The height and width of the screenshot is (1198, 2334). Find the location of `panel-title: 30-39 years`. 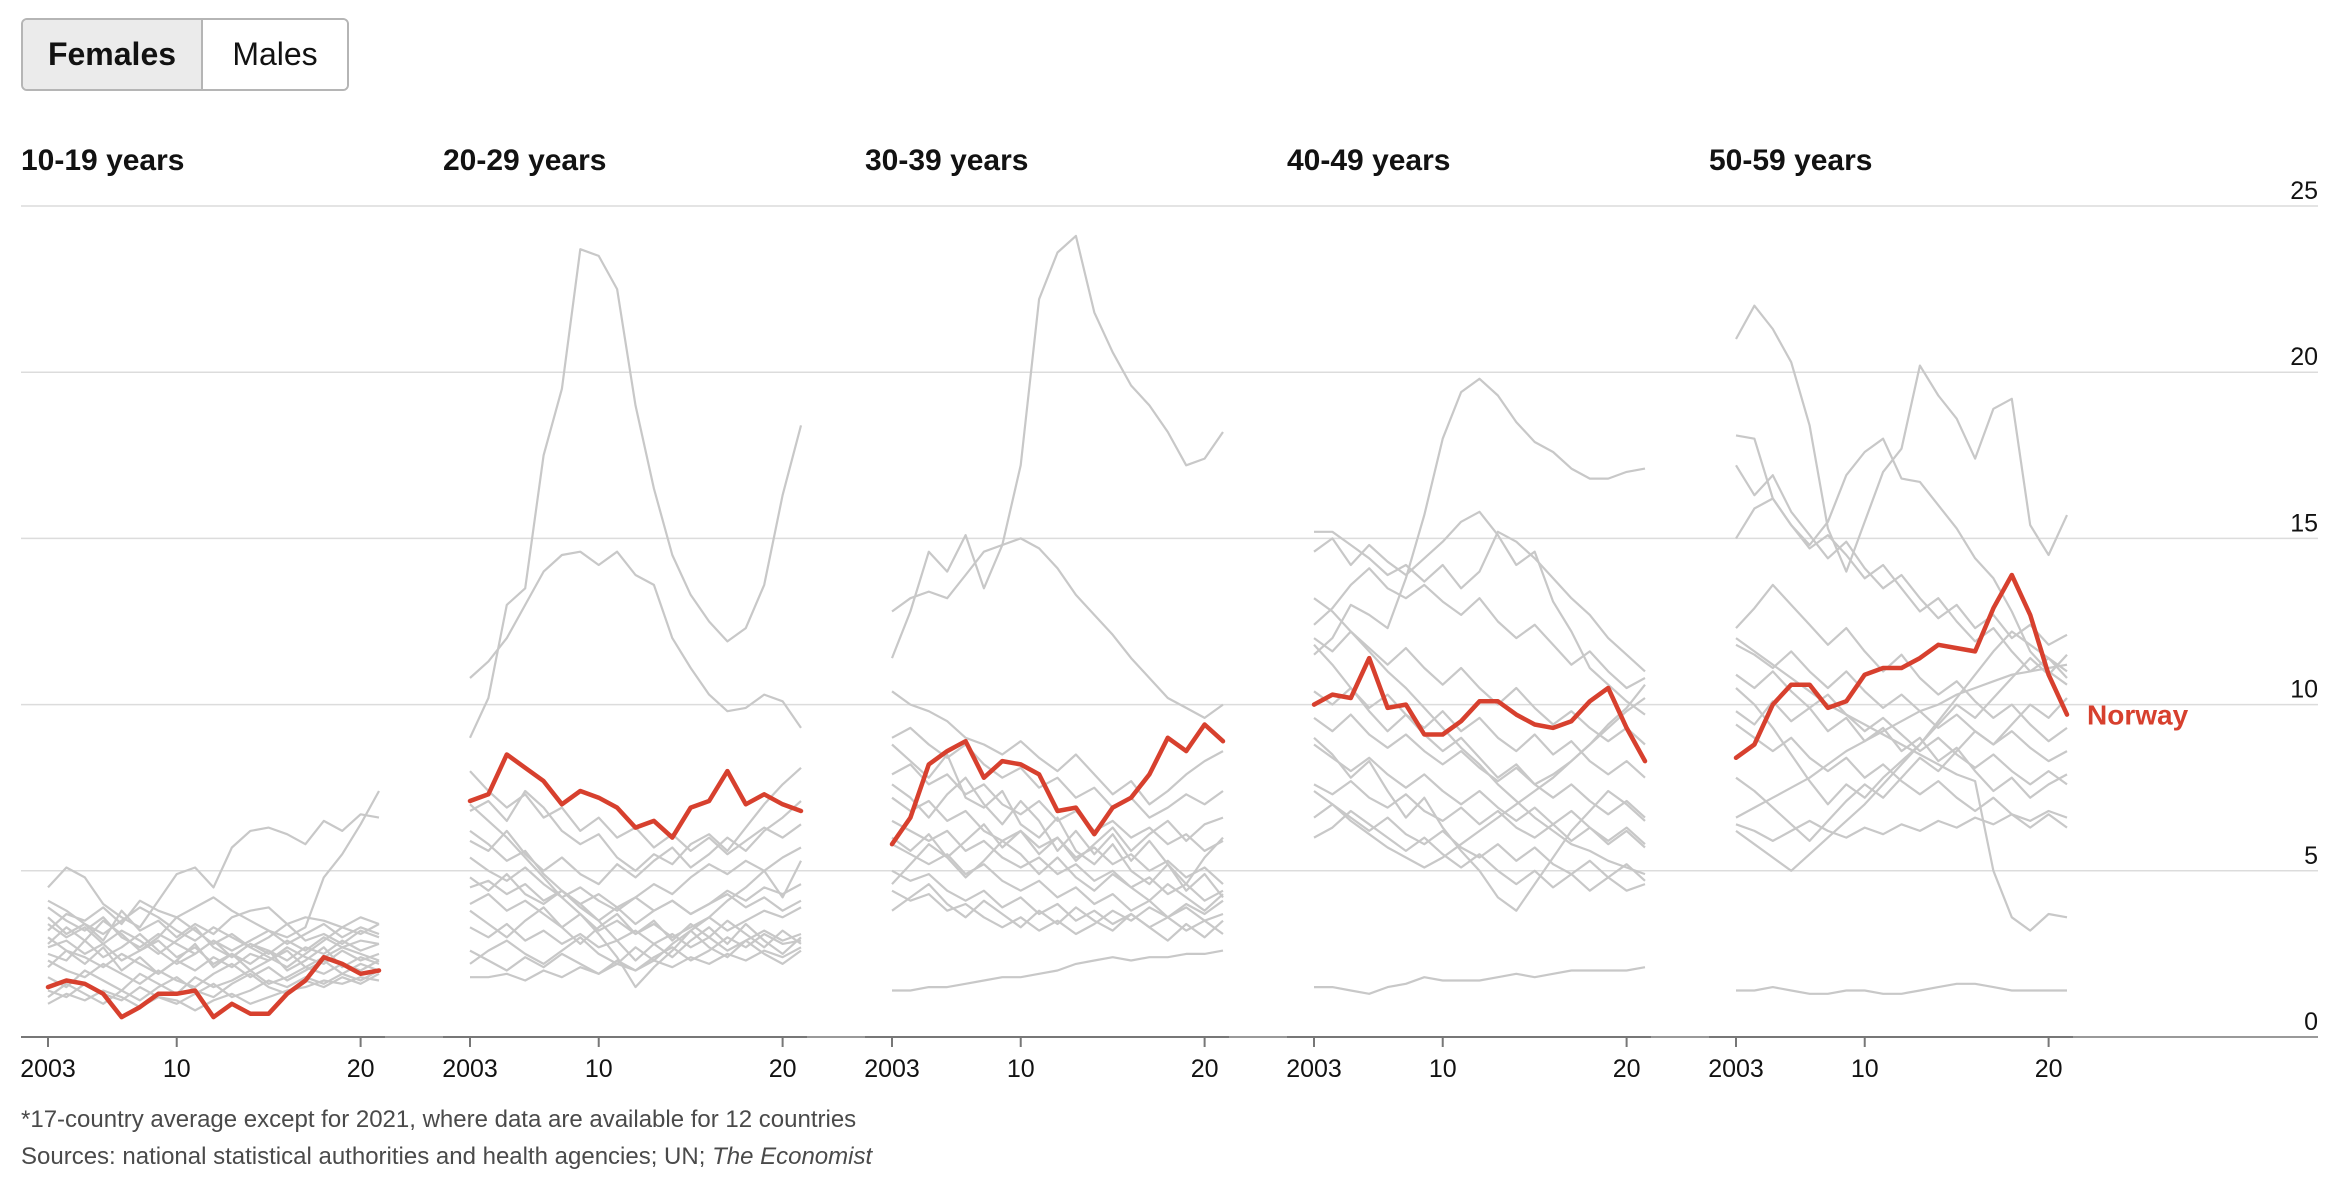

panel-title: 30-39 years is located at coordinates (946, 160).